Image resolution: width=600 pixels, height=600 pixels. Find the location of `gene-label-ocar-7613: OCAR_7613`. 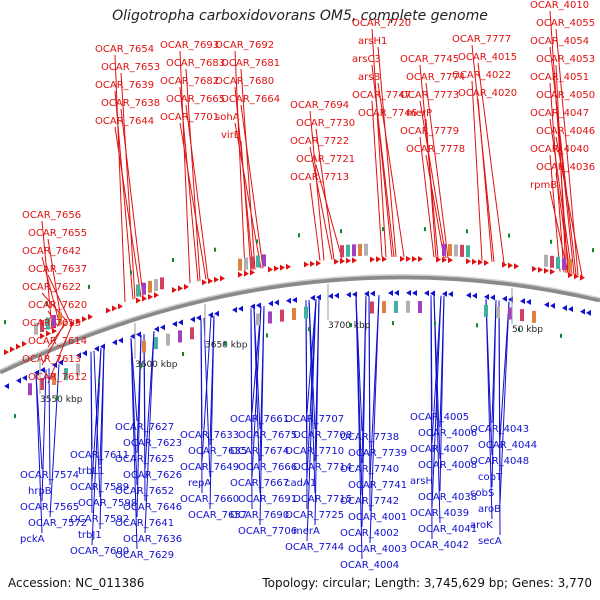

gene-label-ocar-7613: OCAR_7613 is located at coordinates (51, 359).